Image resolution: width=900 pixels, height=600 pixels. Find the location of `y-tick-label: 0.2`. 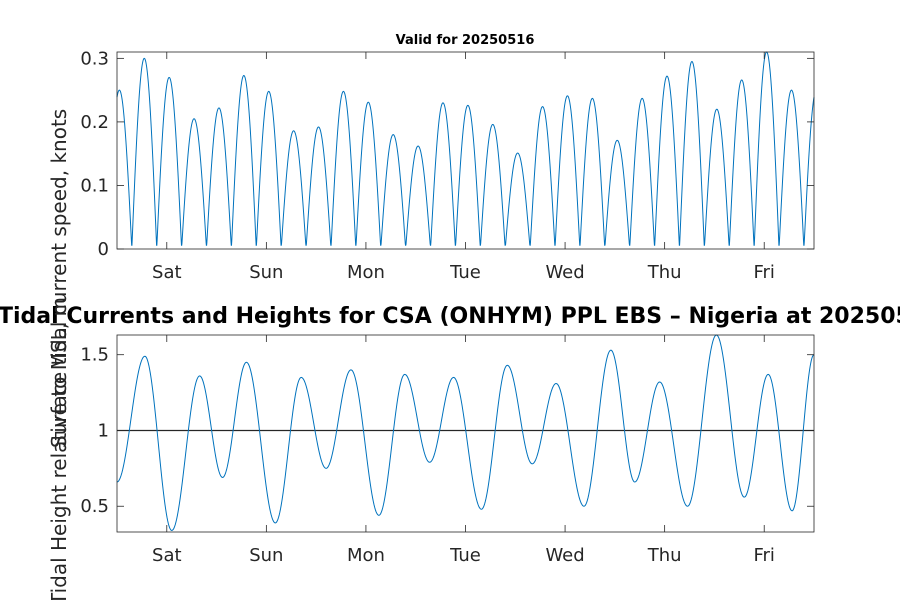

y-tick-label: 0.2 is located at coordinates (94, 122).